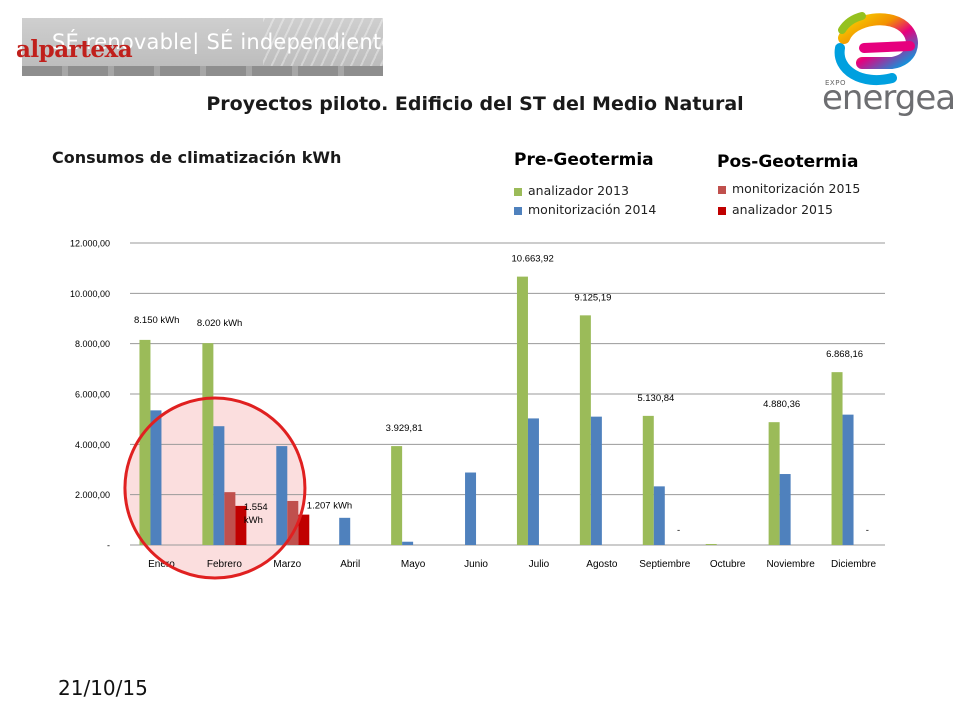 The height and width of the screenshot is (720, 960). I want to click on x-tick-label: Septiembre, so click(665, 564).